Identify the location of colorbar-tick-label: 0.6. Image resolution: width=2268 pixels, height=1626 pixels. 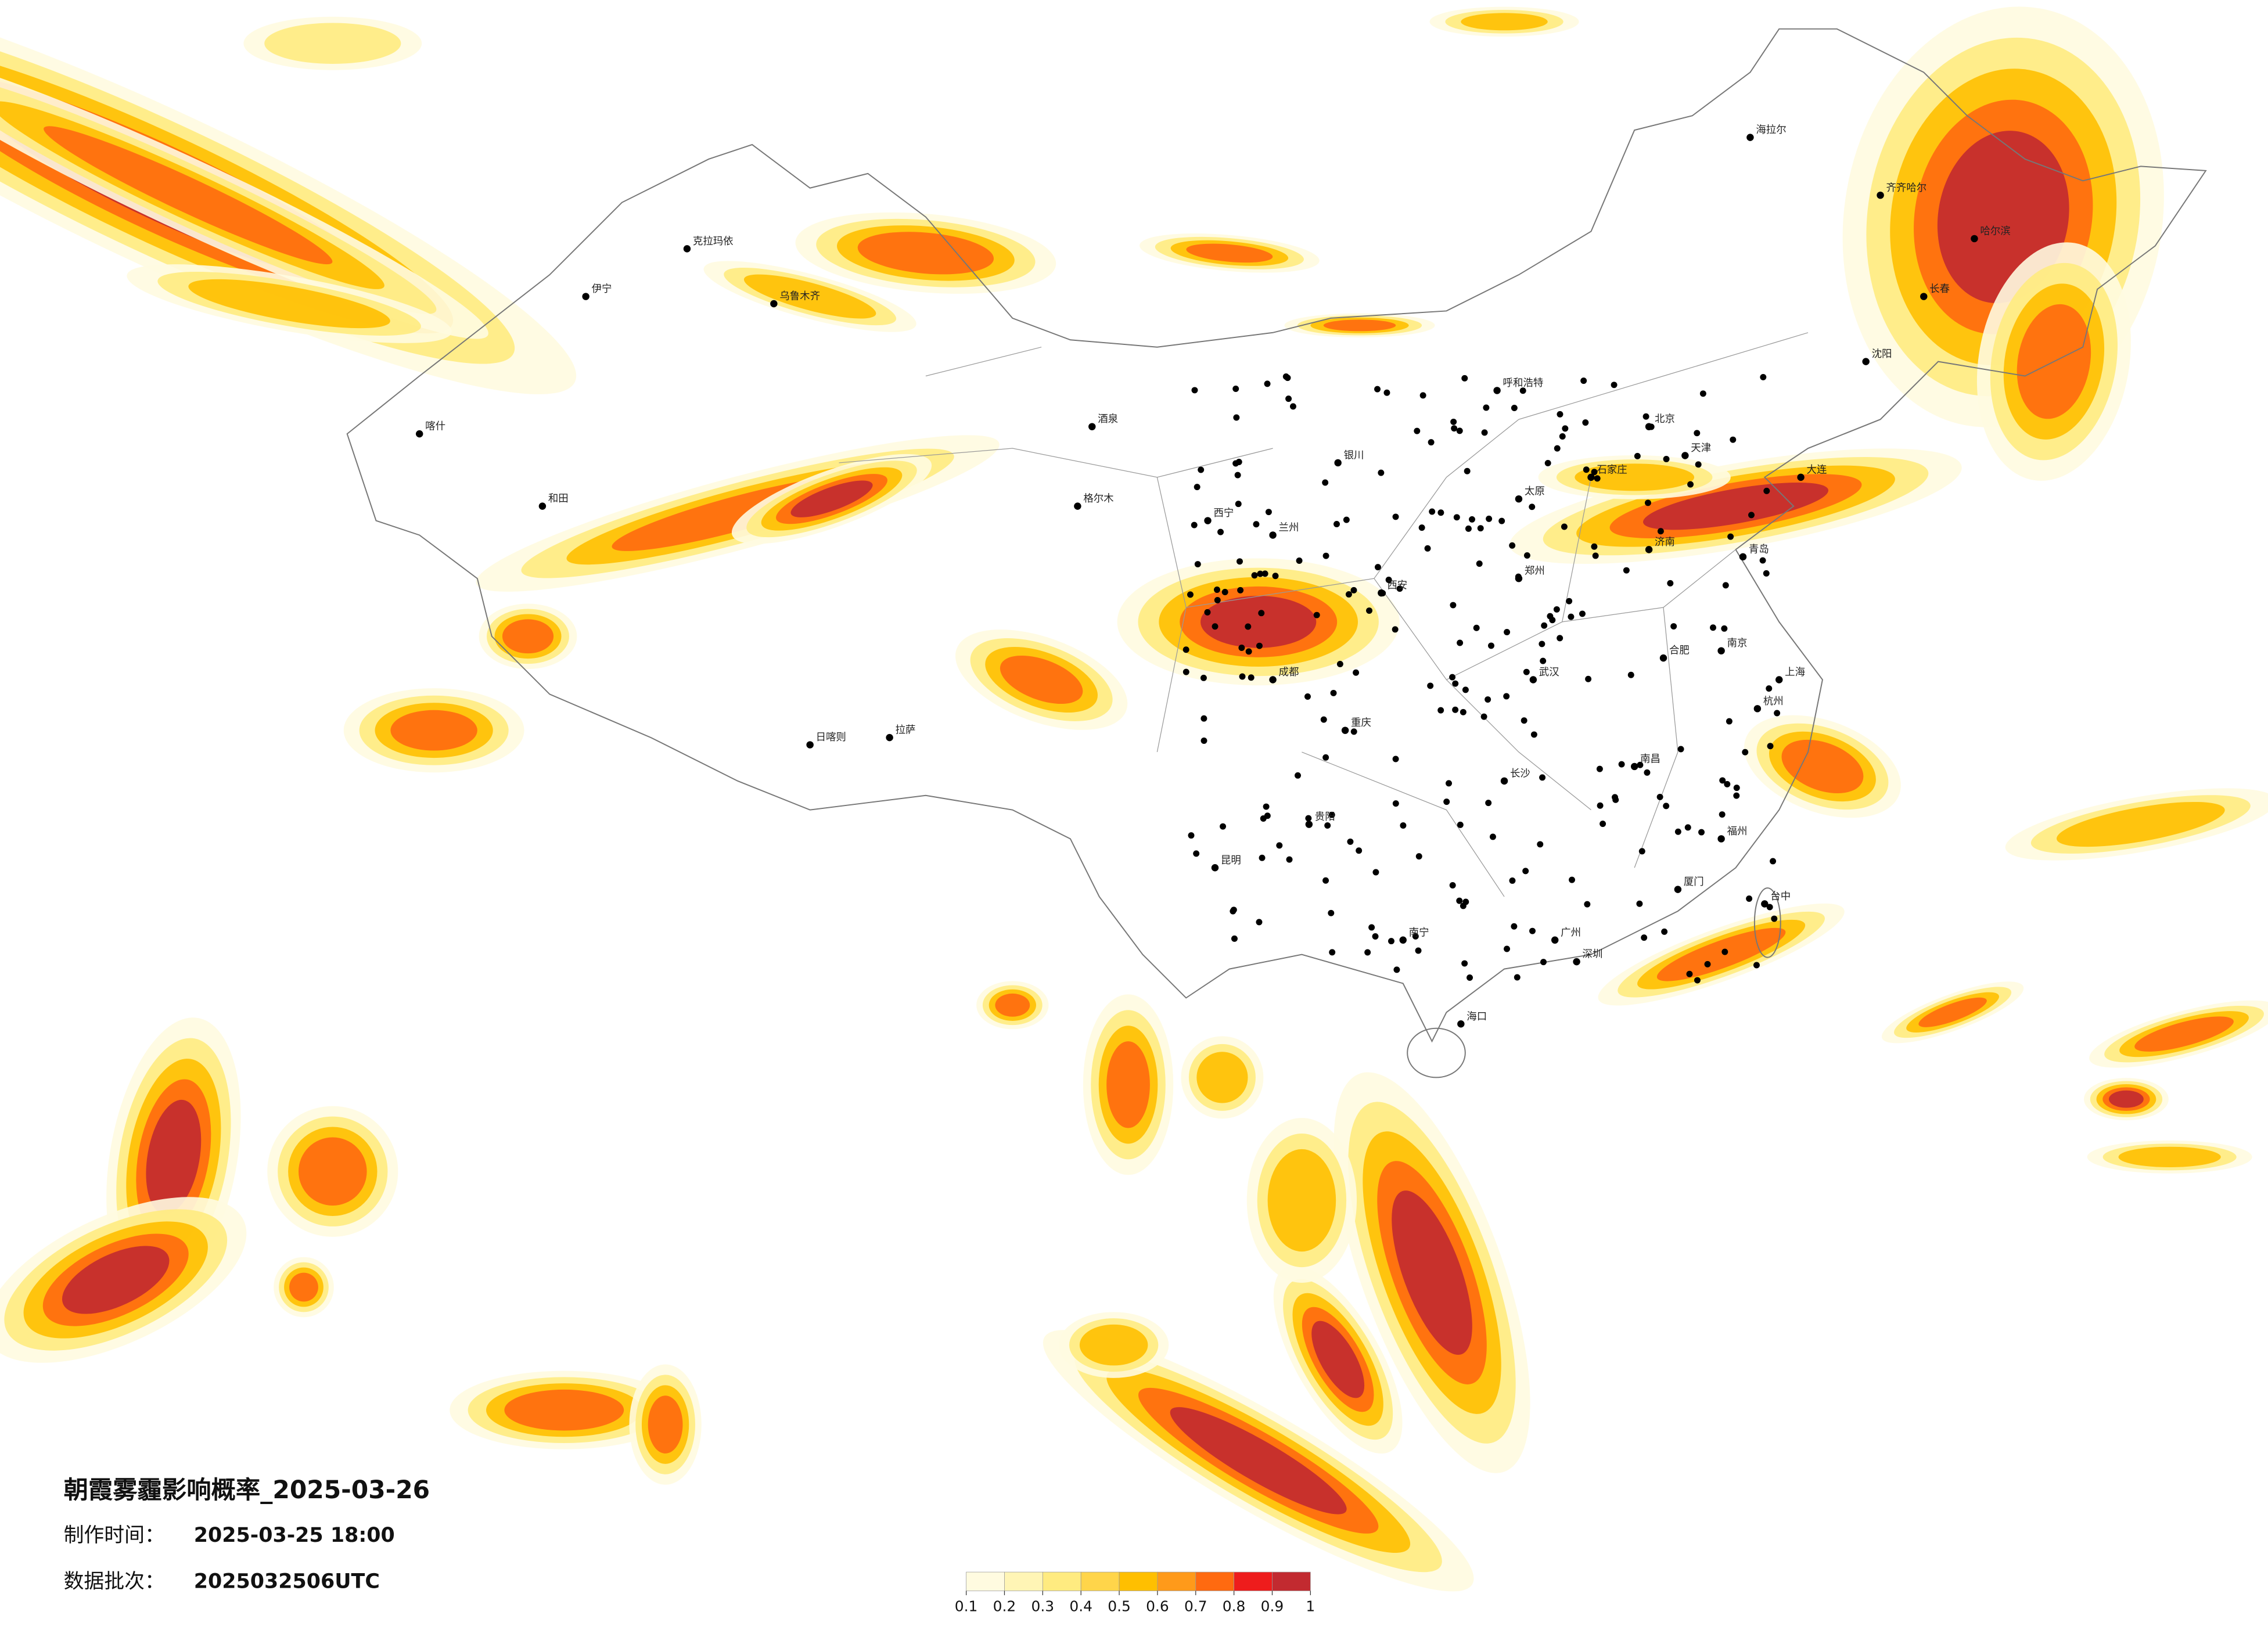
(1157, 1606).